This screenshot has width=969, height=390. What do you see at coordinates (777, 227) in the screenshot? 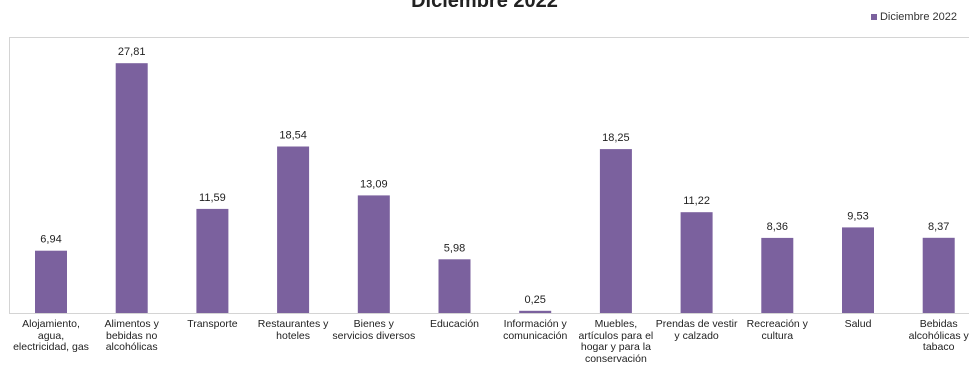
I see `bar-value-label: 8,36` at bounding box center [777, 227].